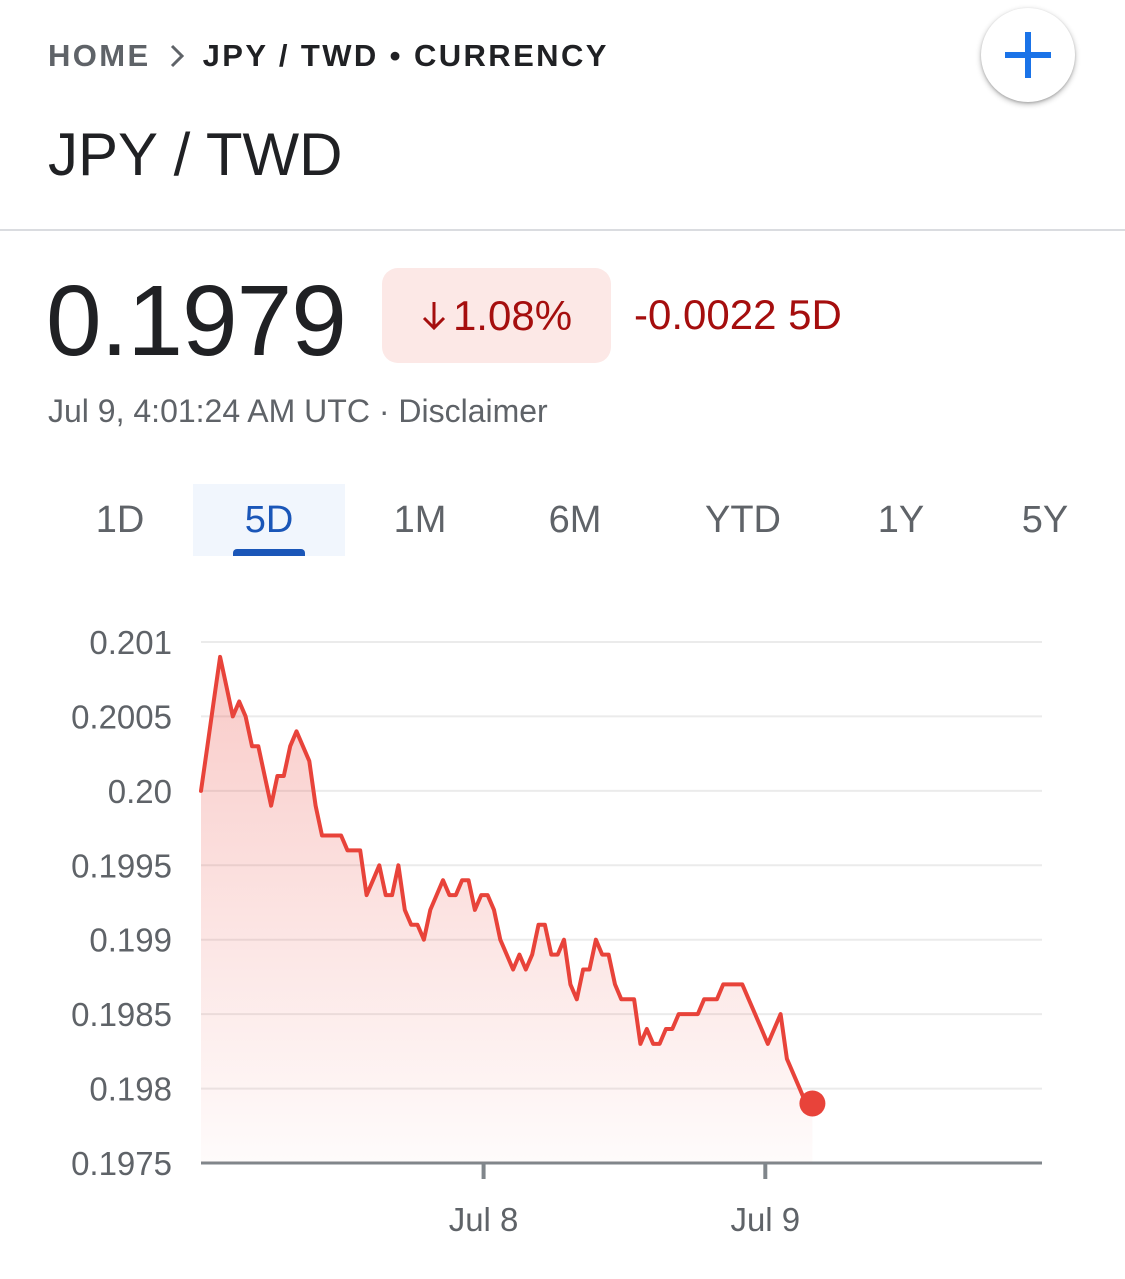 Image resolution: width=1125 pixels, height=1279 pixels. What do you see at coordinates (130, 1089) in the screenshot?
I see `y-tick-label: 0.198` at bounding box center [130, 1089].